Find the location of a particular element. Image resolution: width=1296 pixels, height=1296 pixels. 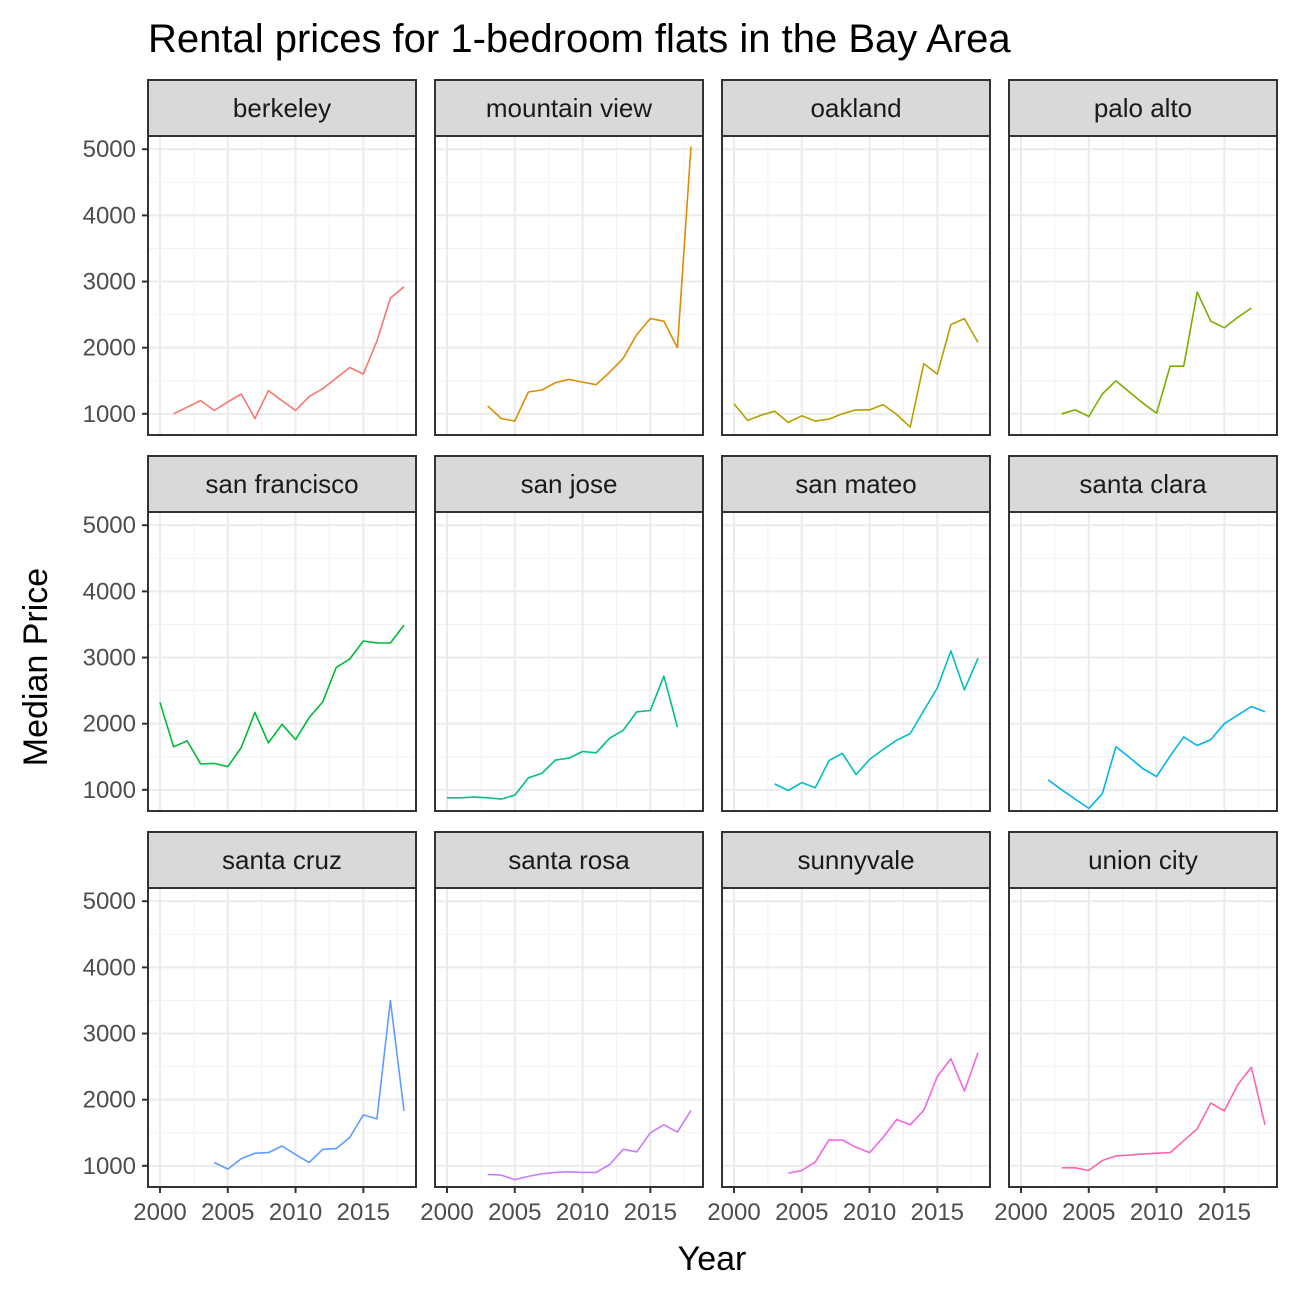

facet-panel: san mateo is located at coordinates (856, 633).